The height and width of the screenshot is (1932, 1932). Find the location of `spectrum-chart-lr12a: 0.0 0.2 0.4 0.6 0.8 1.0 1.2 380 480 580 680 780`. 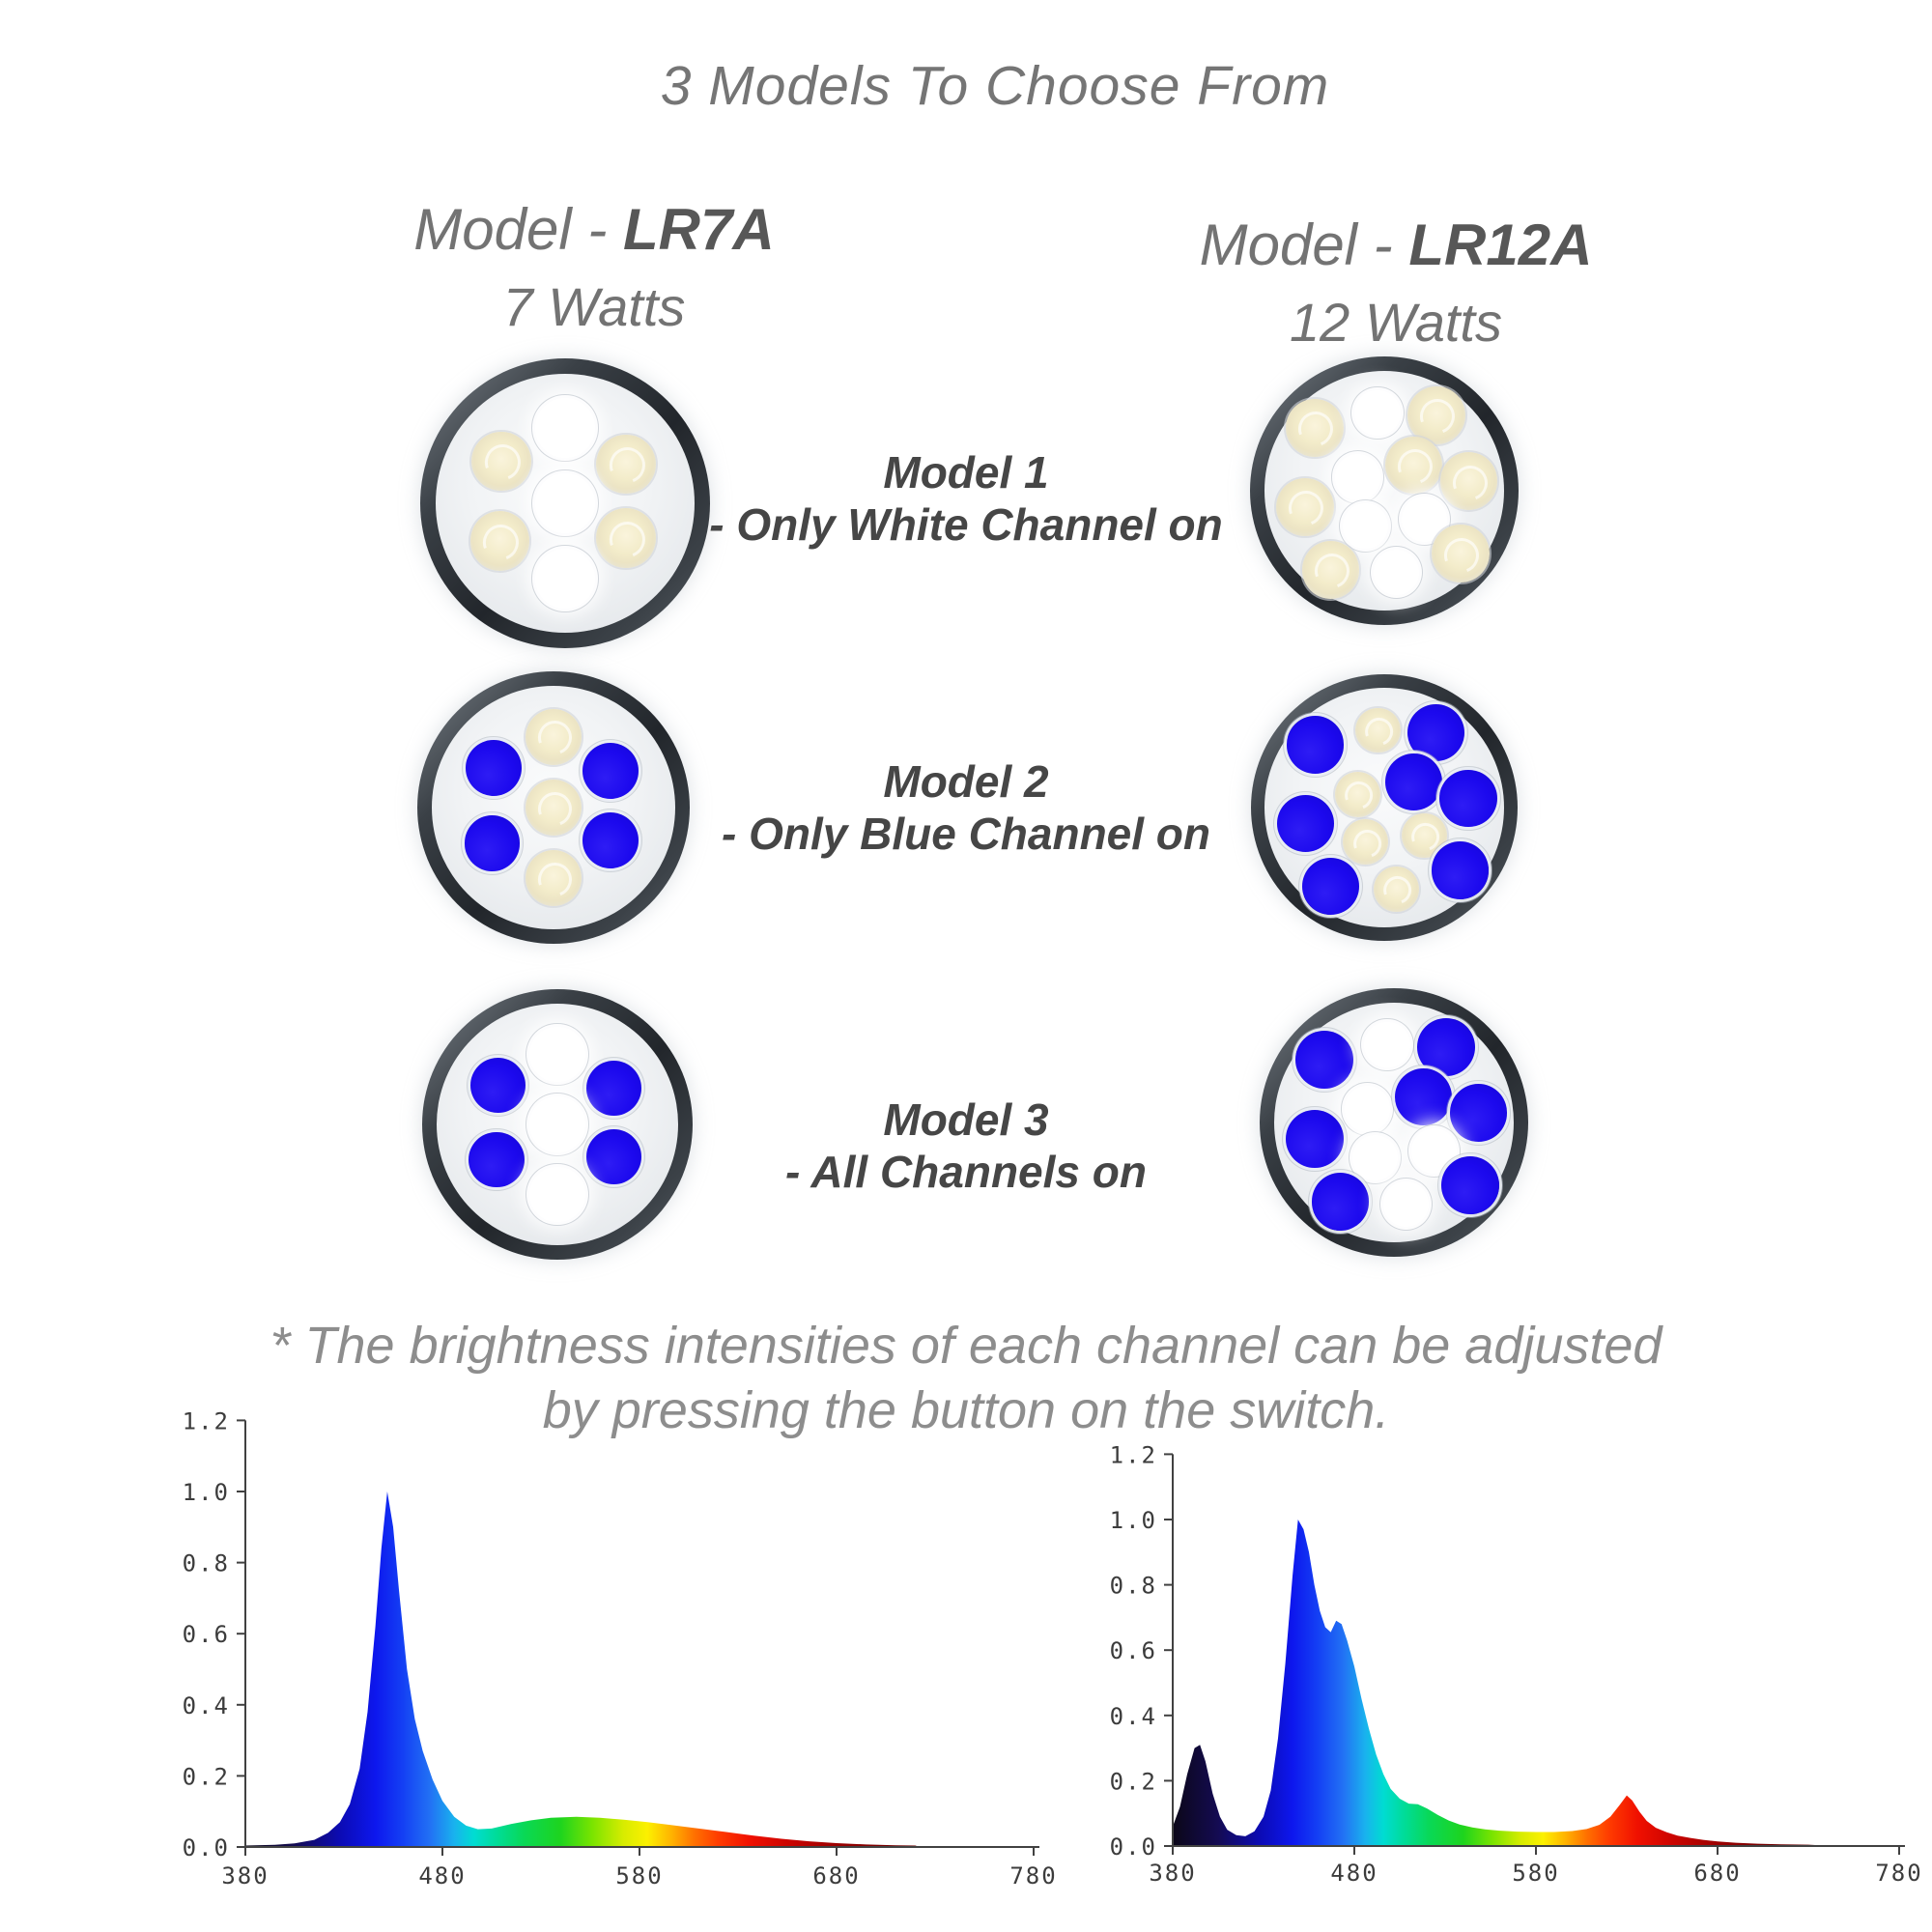

spectrum-chart-lr12a: 0.0 0.2 0.4 0.6 0.8 1.0 1.2 380 480 580 680 780 is located at coordinates (1516, 1664).